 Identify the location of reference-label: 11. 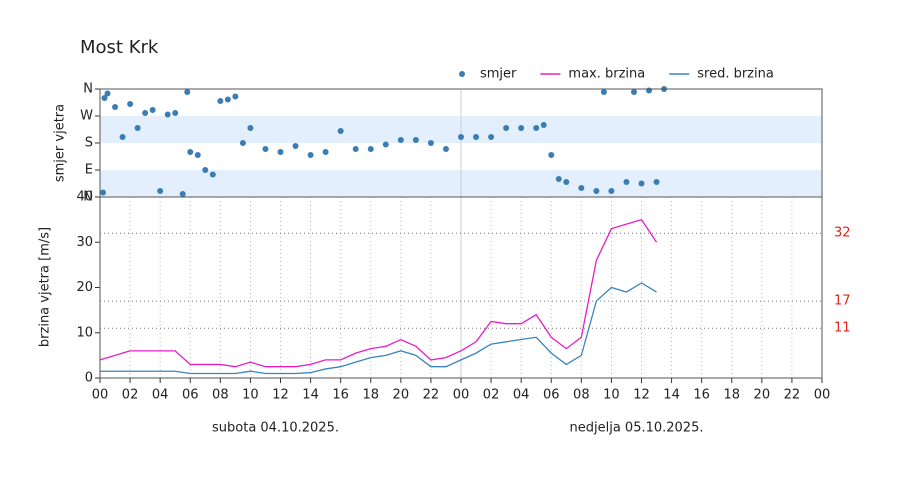
(842, 328).